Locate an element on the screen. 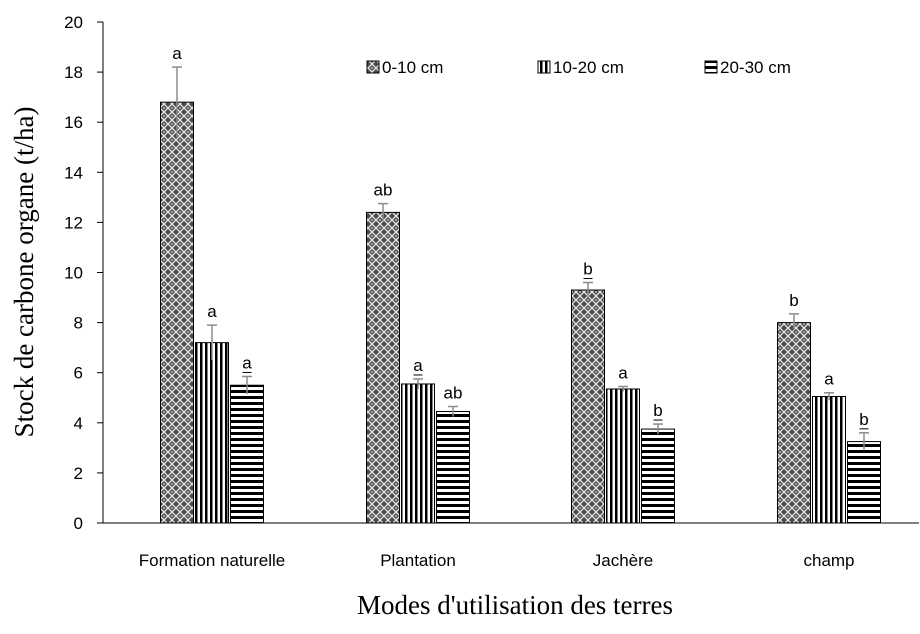  y-tick-label: 12 is located at coordinates (73, 222).